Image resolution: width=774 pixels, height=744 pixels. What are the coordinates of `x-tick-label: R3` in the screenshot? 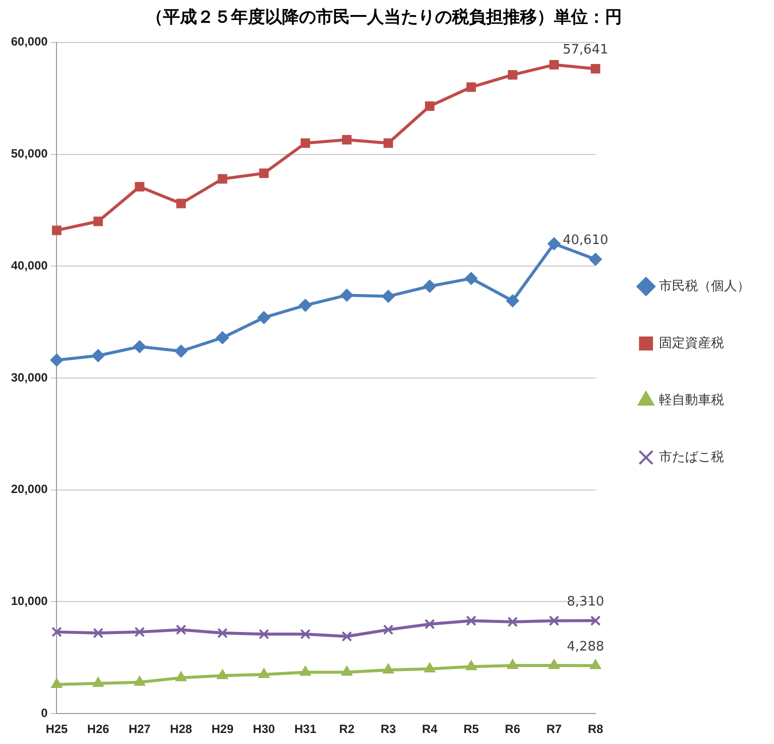 It's located at (388, 729).